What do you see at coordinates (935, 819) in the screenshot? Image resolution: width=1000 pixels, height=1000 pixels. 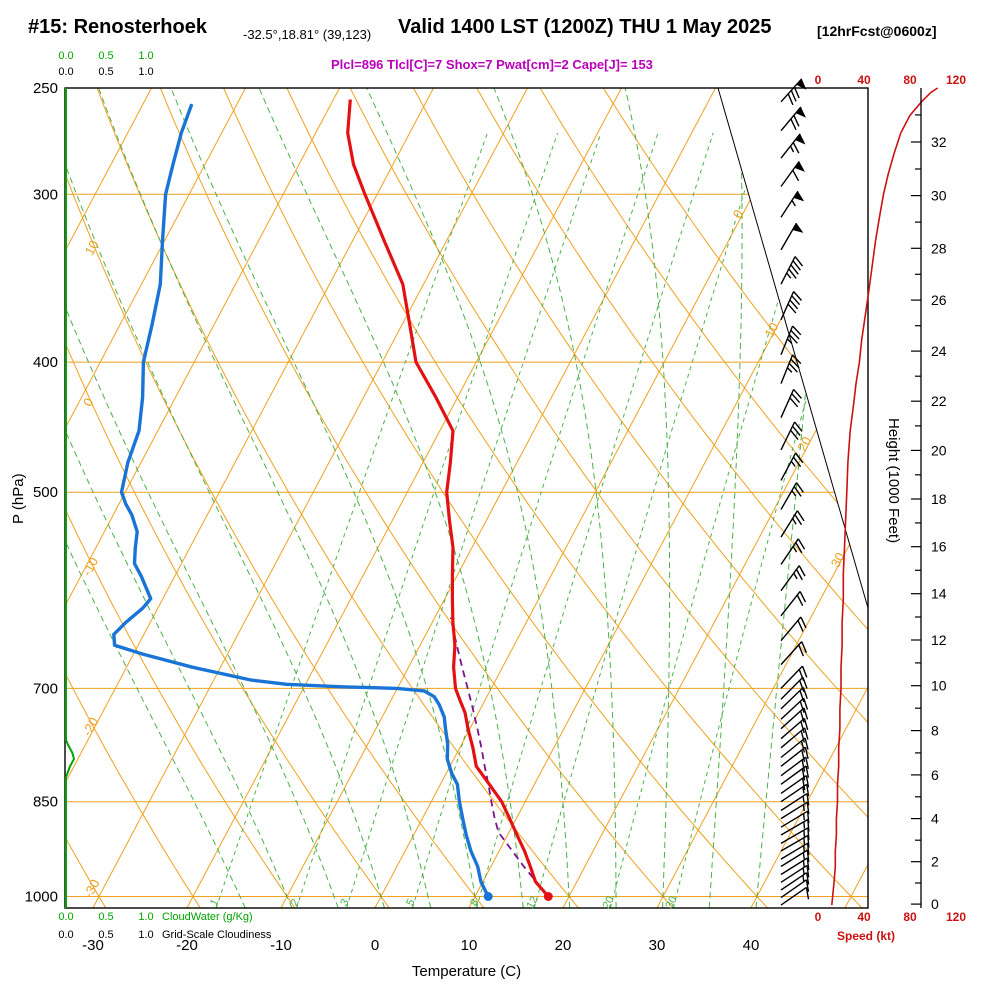 I see `svg-text: 4` at bounding box center [935, 819].